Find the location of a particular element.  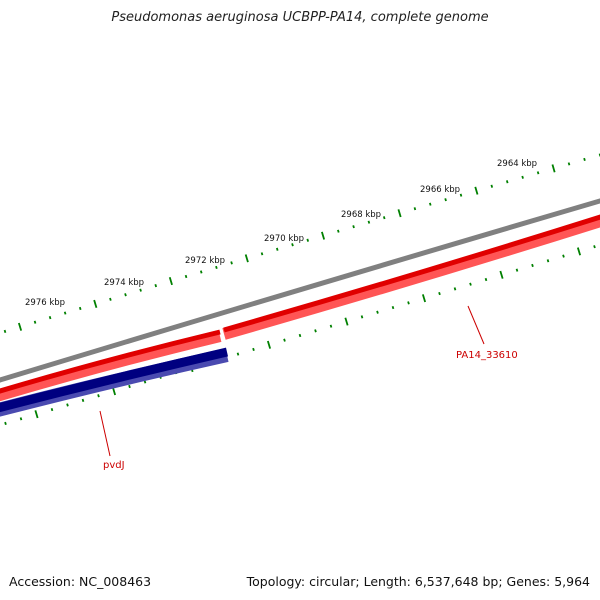

forward-gene-left is located at coordinates (111, 366).